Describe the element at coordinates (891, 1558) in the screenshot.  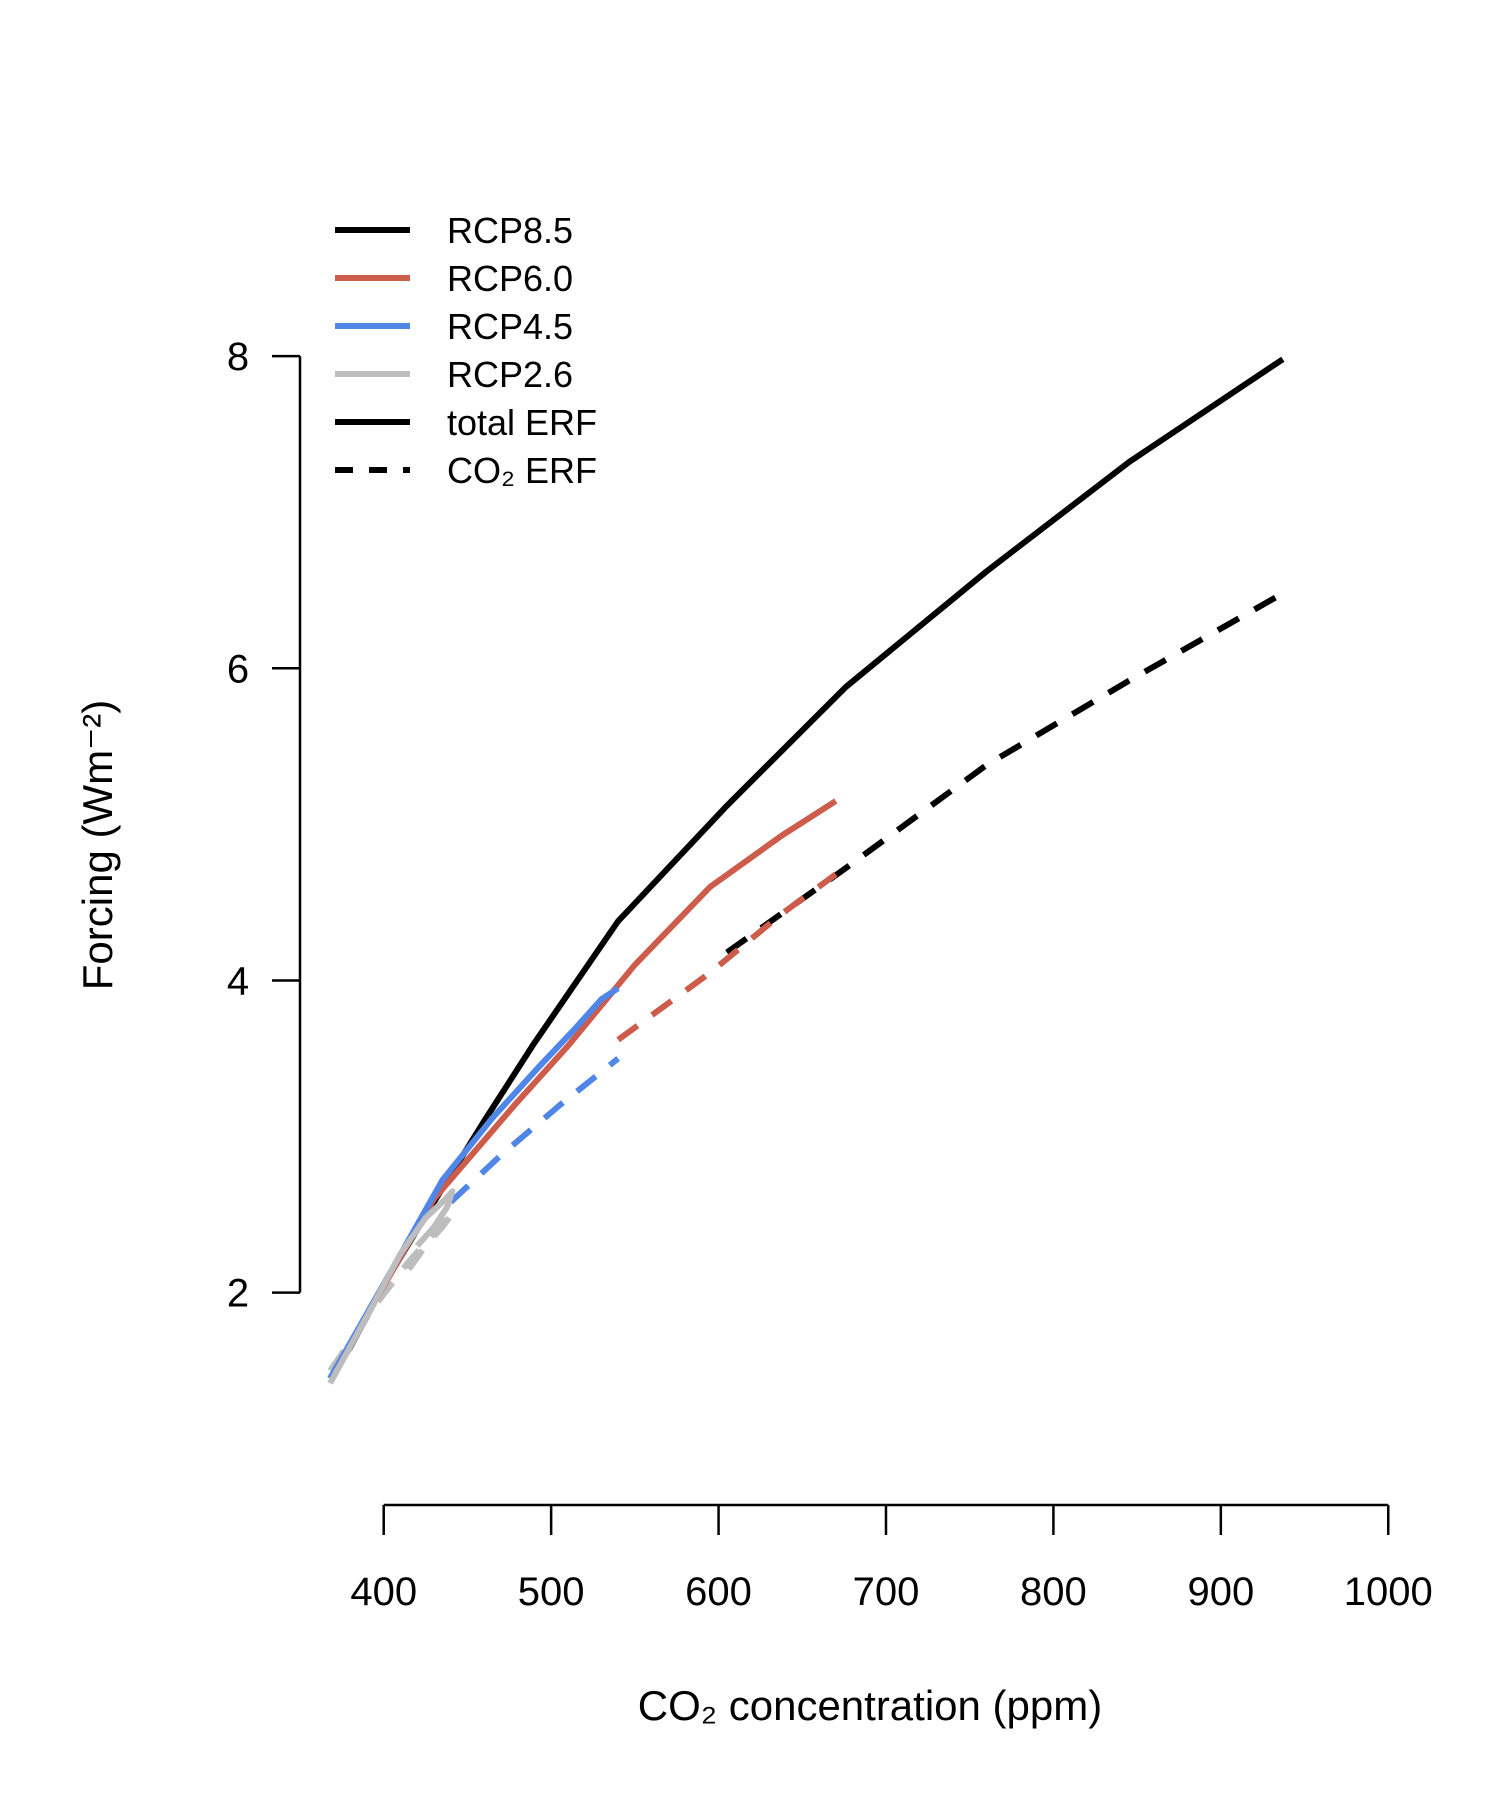
I see `x-axis: 400 500 600 700 800 900 1000` at that location.